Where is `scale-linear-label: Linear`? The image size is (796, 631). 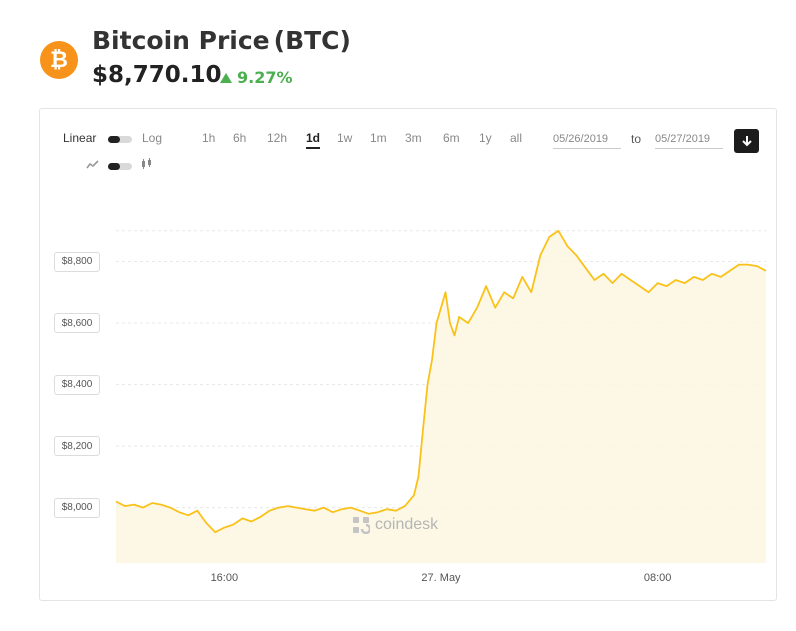 scale-linear-label: Linear is located at coordinates (80, 138).